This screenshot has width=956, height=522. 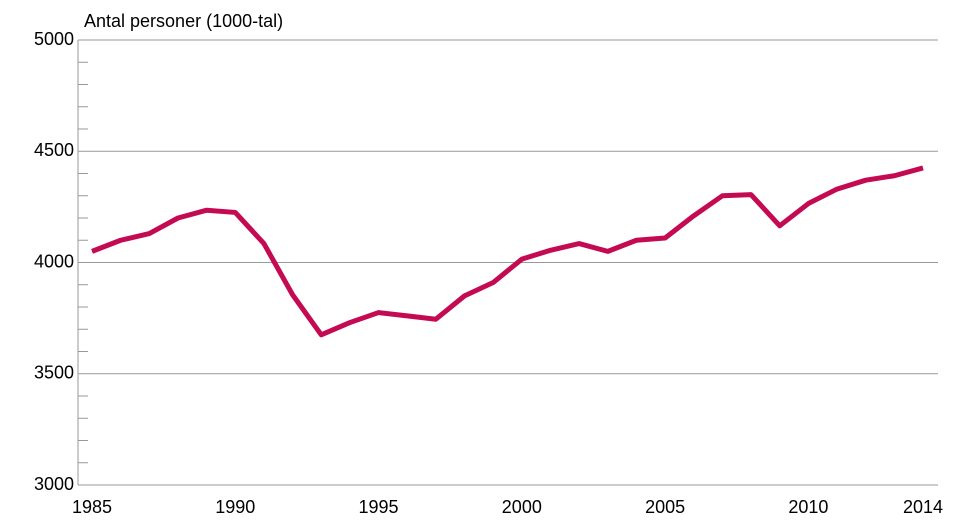 What do you see at coordinates (379, 507) in the screenshot?
I see `x-tick-label: 1995` at bounding box center [379, 507].